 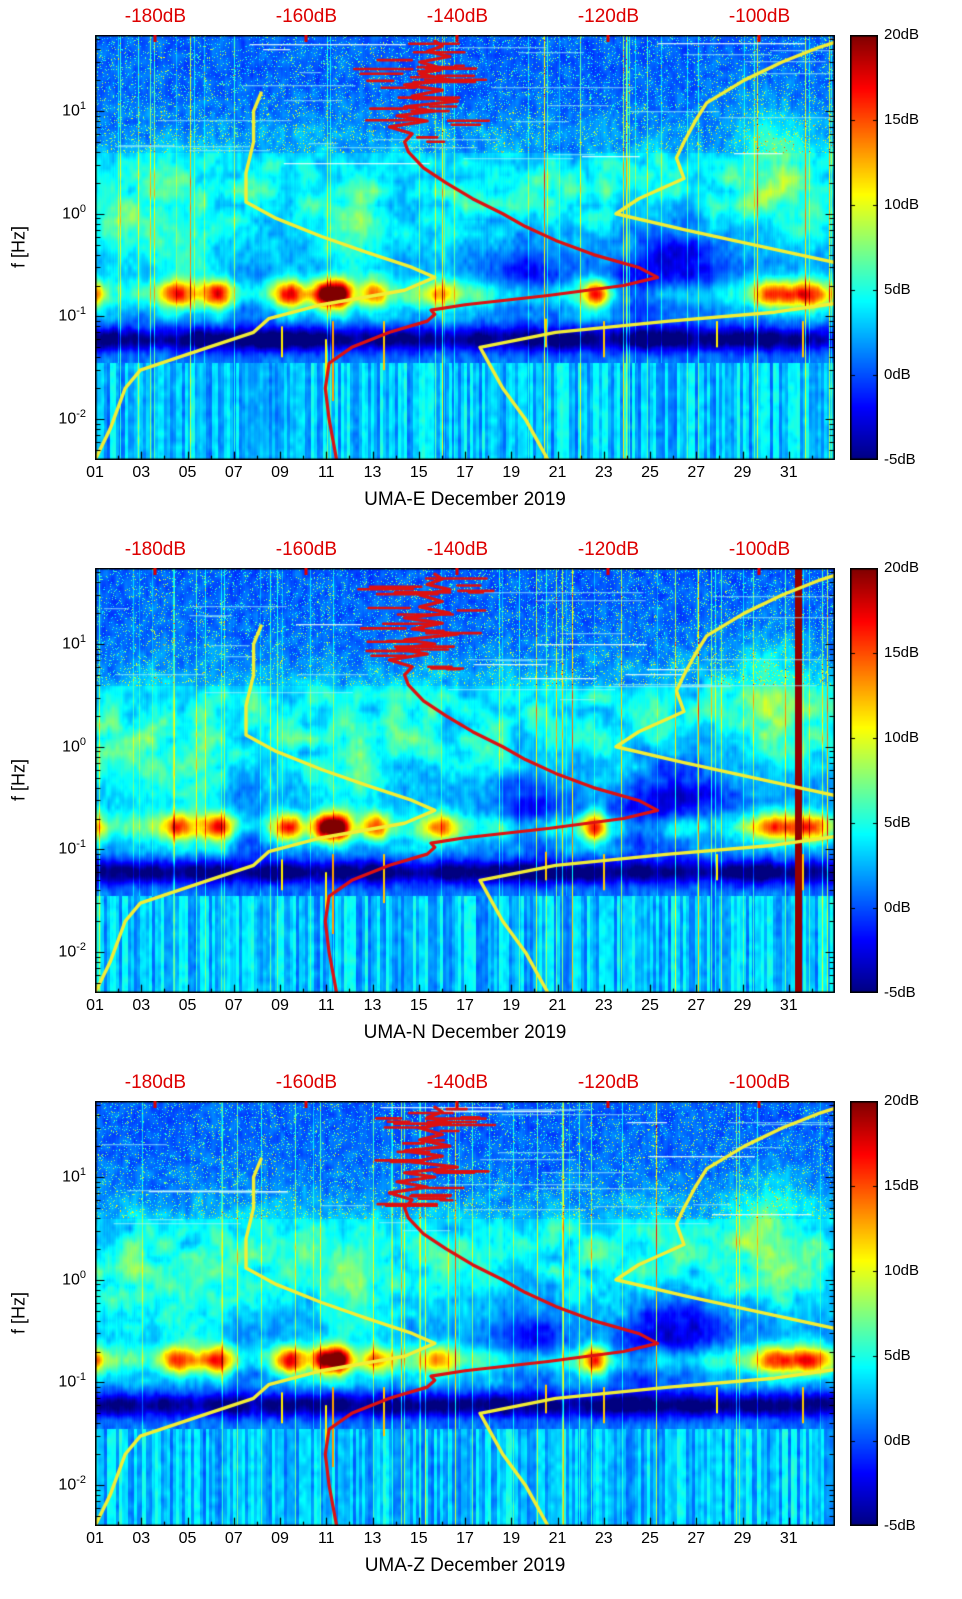 I want to click on x-tick-label: 07, so click(x=233, y=1005).